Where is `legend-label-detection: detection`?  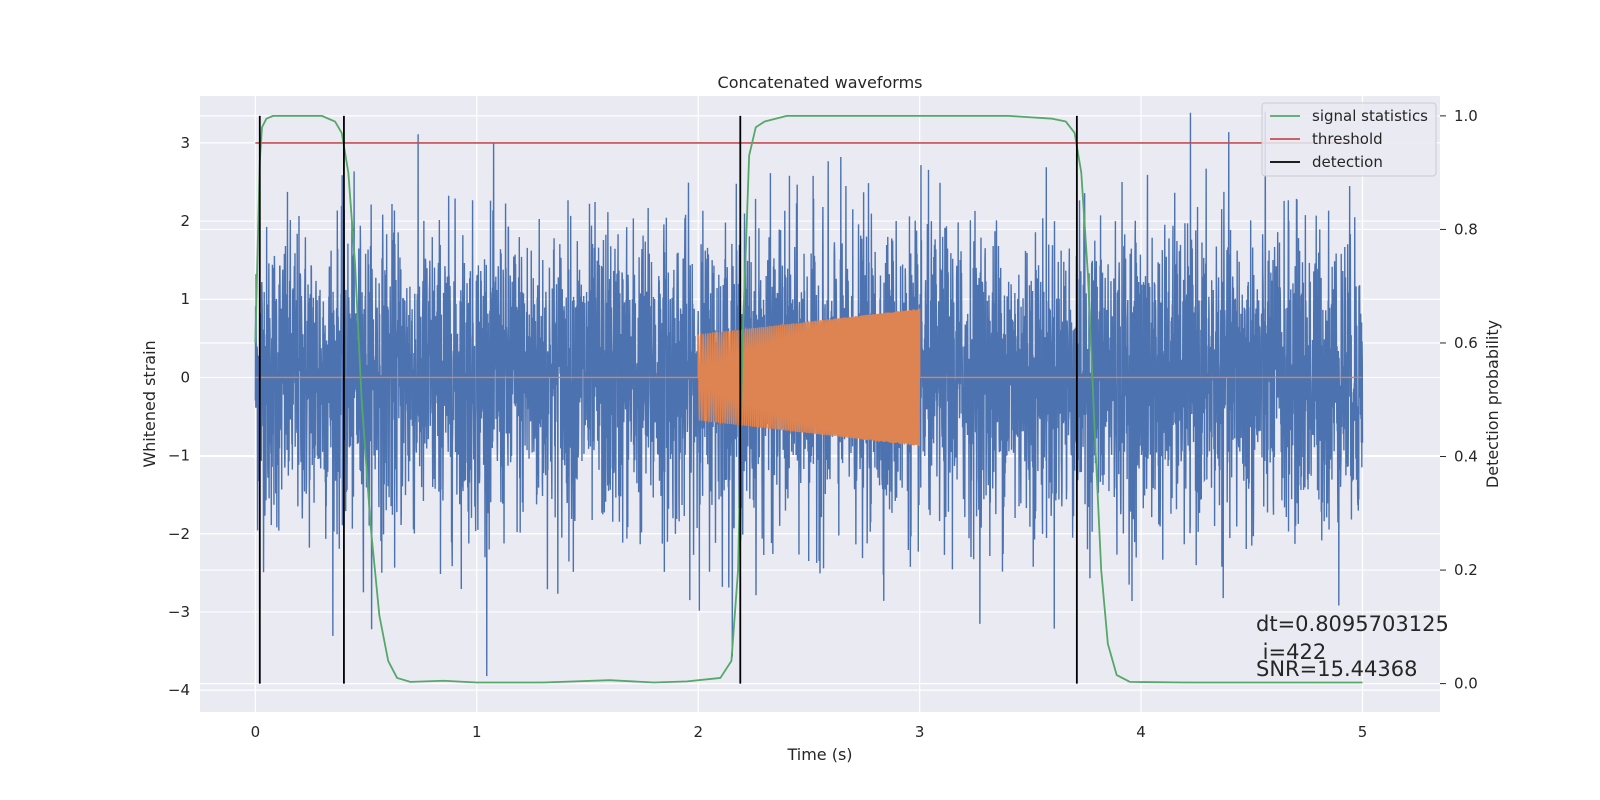 legend-label-detection: detection is located at coordinates (1347, 162).